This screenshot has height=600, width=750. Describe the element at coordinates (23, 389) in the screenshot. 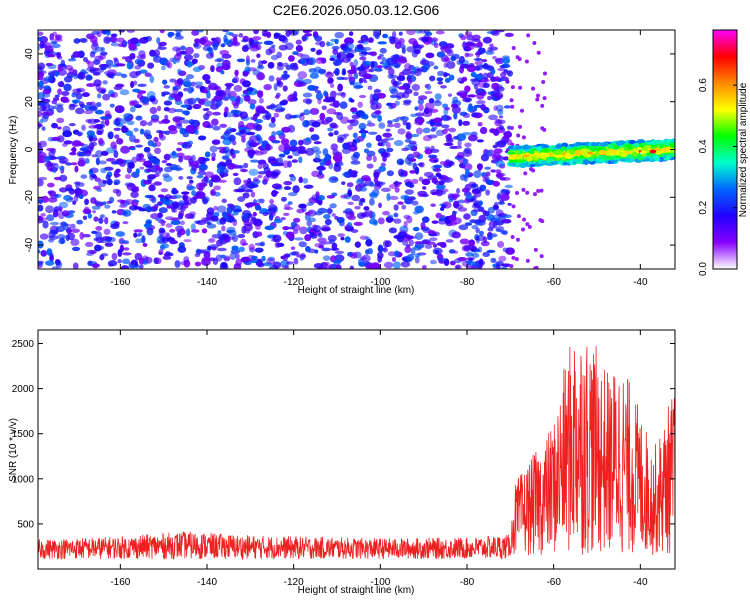

I see `y-tick-label: 2000` at that location.